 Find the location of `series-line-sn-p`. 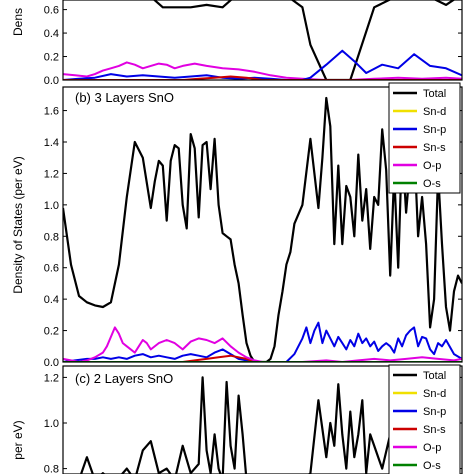

series-line-sn-p is located at coordinates (262, 341).